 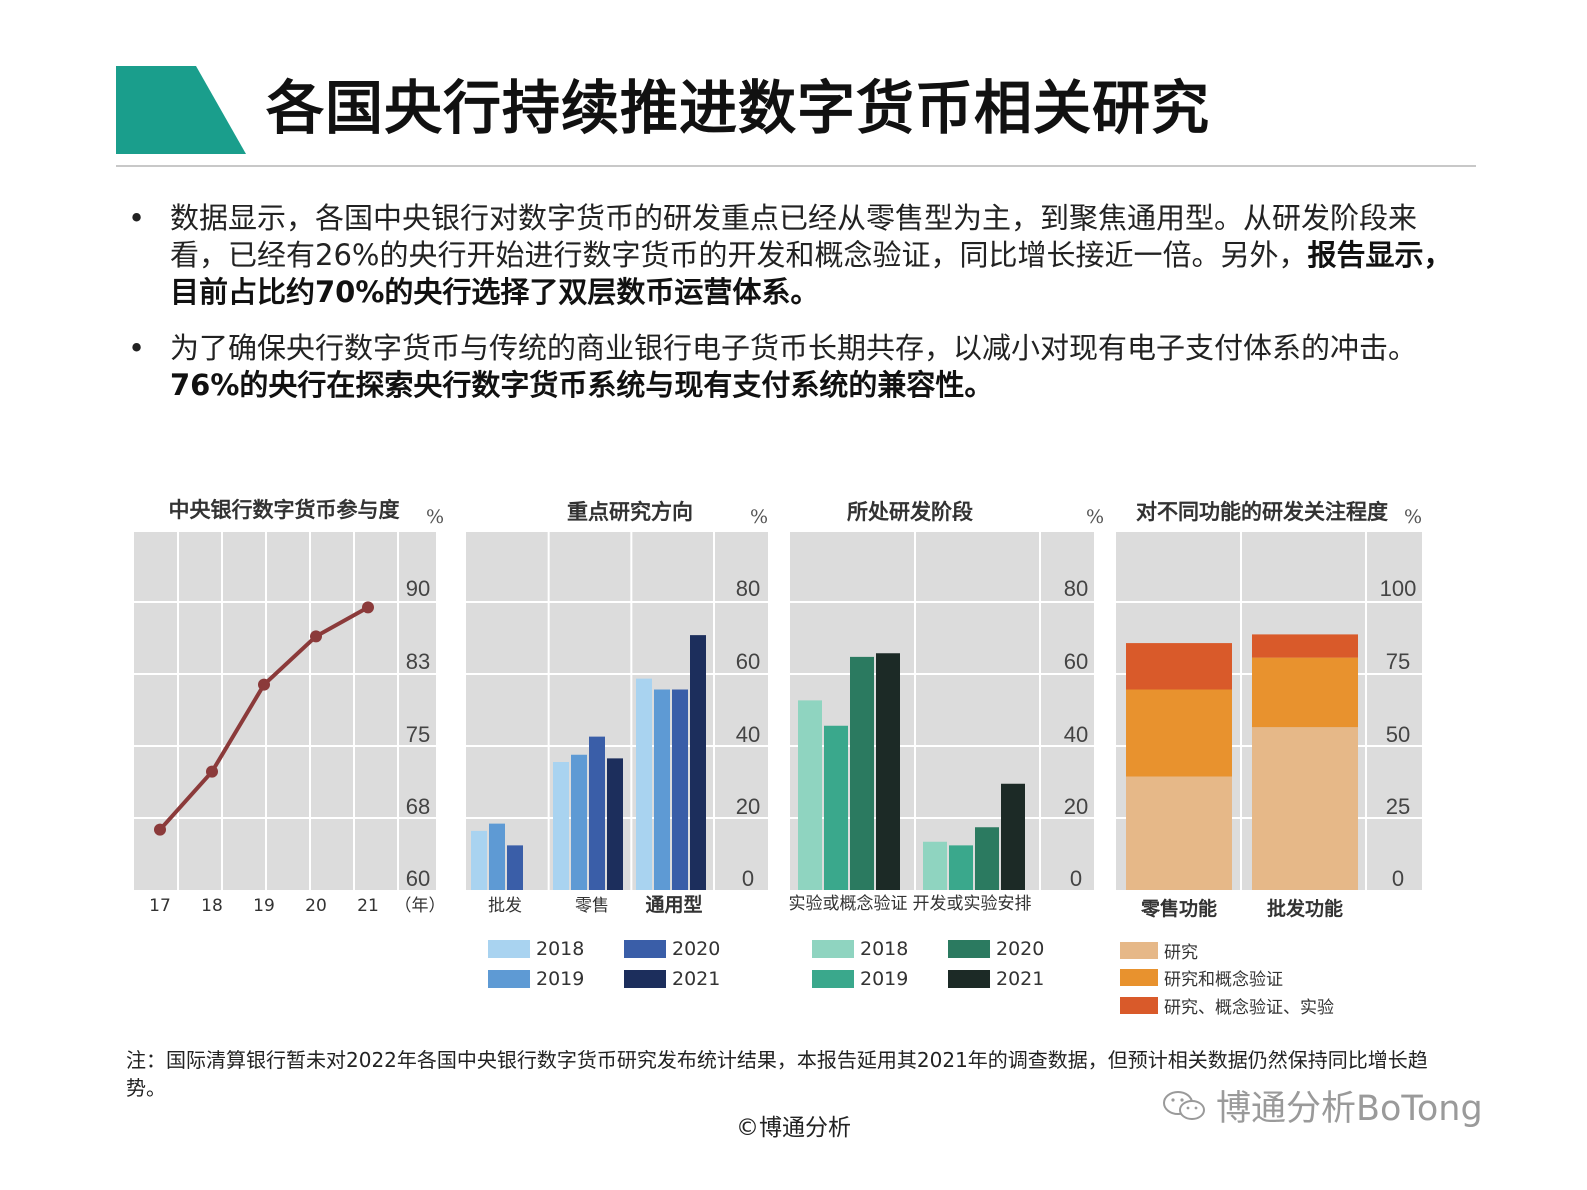 What do you see at coordinates (285, 711) in the screenshot?
I see `chart1-plot-bg` at bounding box center [285, 711].